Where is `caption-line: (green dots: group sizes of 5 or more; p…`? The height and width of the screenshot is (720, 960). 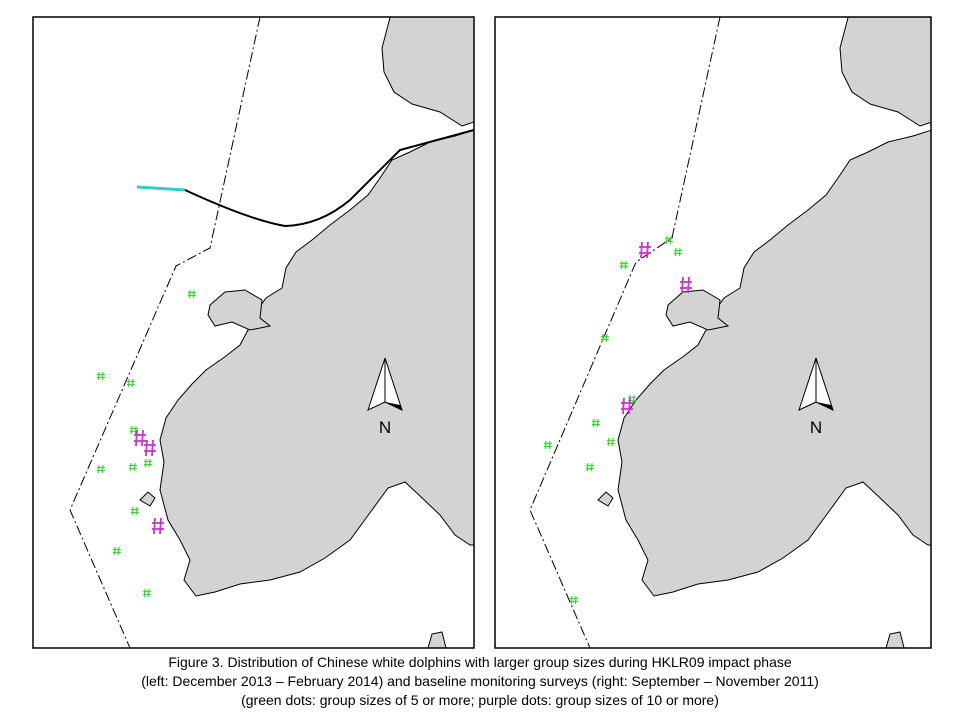 caption-line: (green dots: group sizes of 5 or more; p… is located at coordinates (480, 700).